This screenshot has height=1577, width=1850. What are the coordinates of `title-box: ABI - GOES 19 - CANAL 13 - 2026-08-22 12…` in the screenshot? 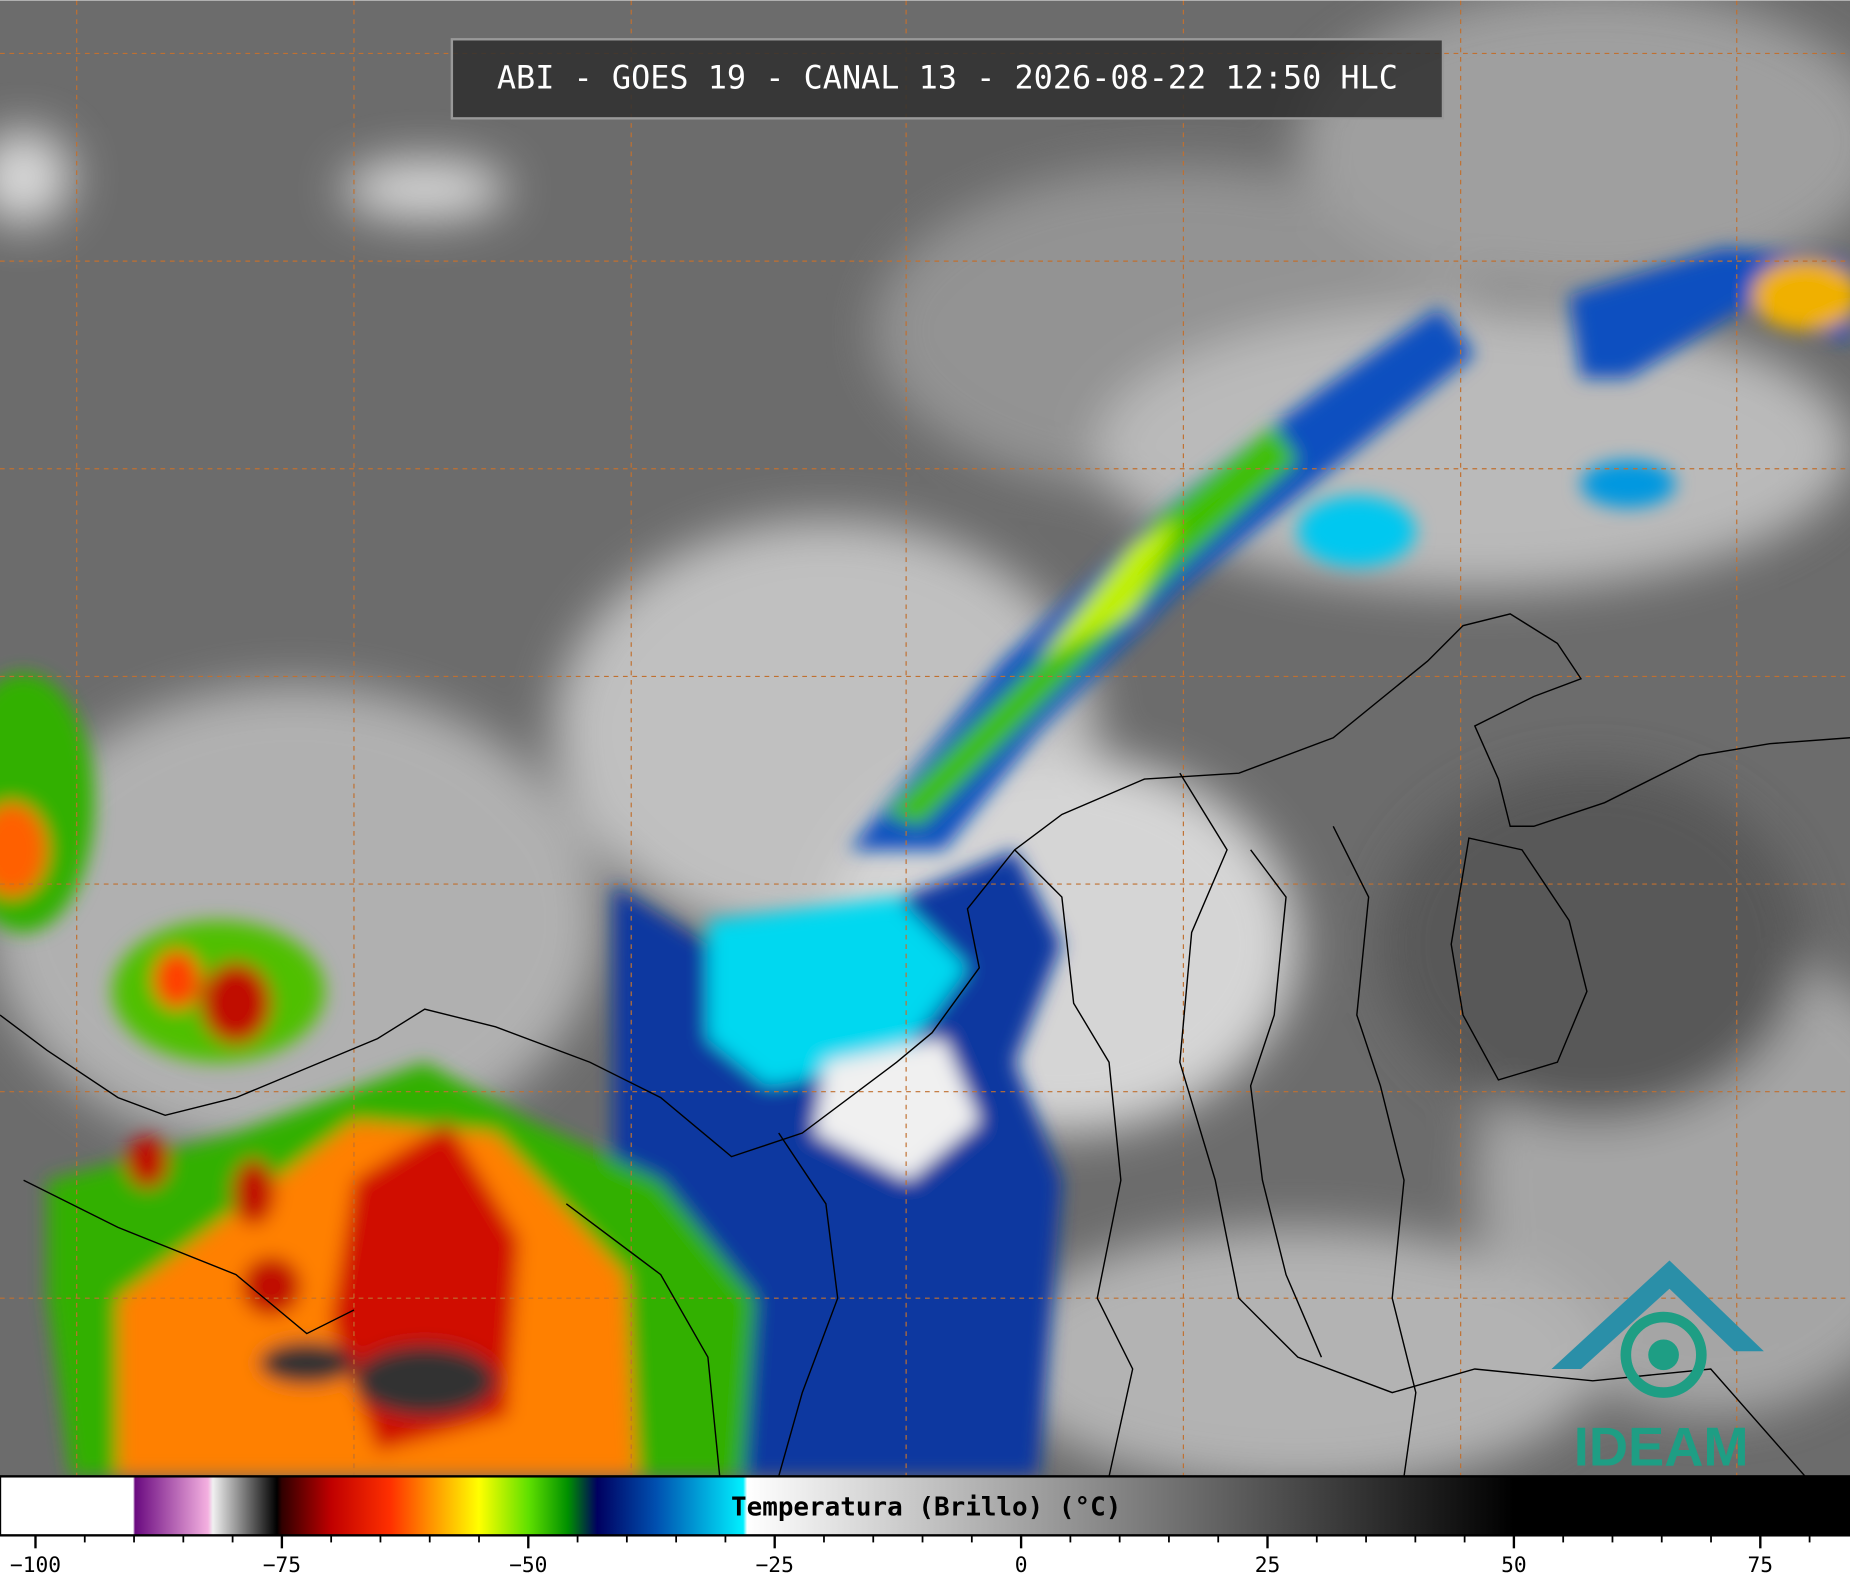 It's located at (947, 79).